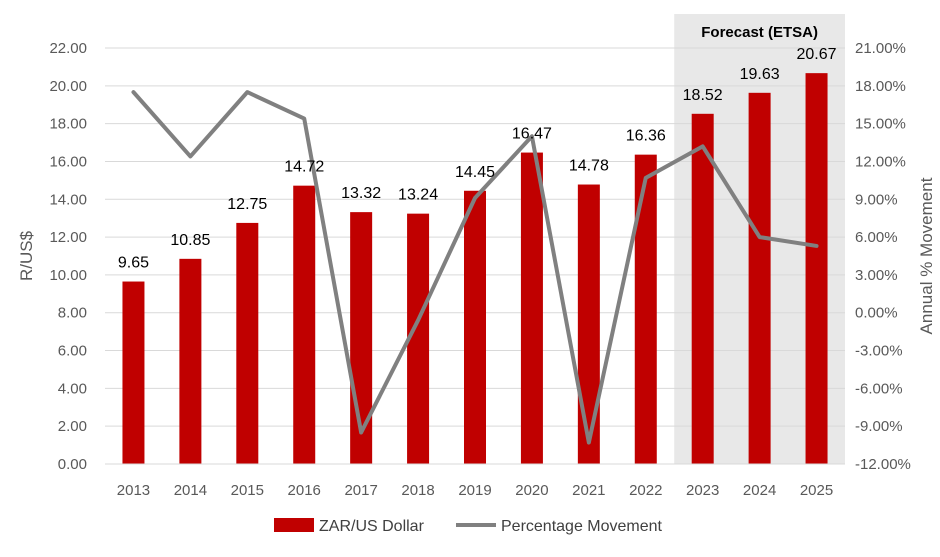 The width and height of the screenshot is (940, 557). I want to click on y-tick-label: 2.00, so click(72, 426).